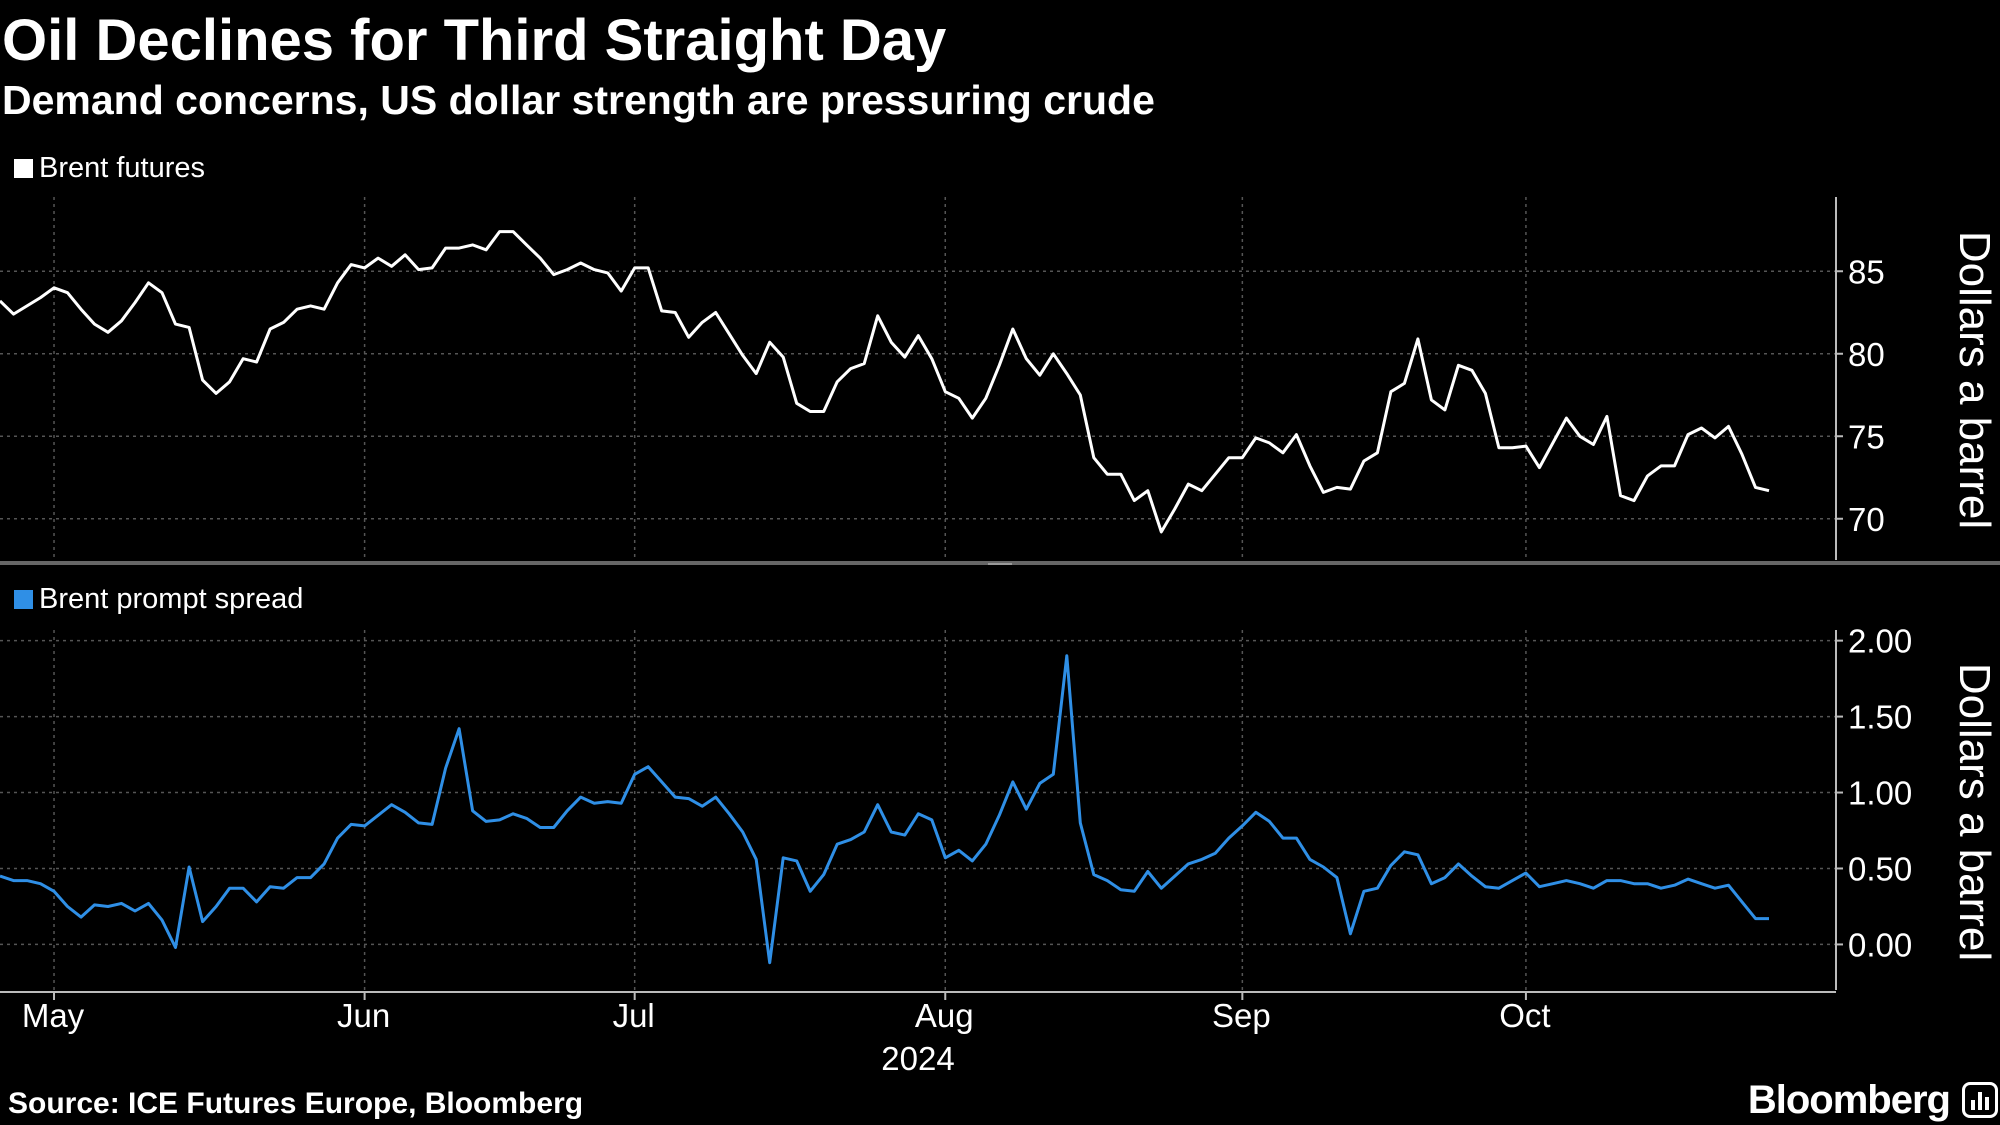 This screenshot has width=2000, height=1125. I want to click on x-tick-label: Aug, so click(944, 1015).